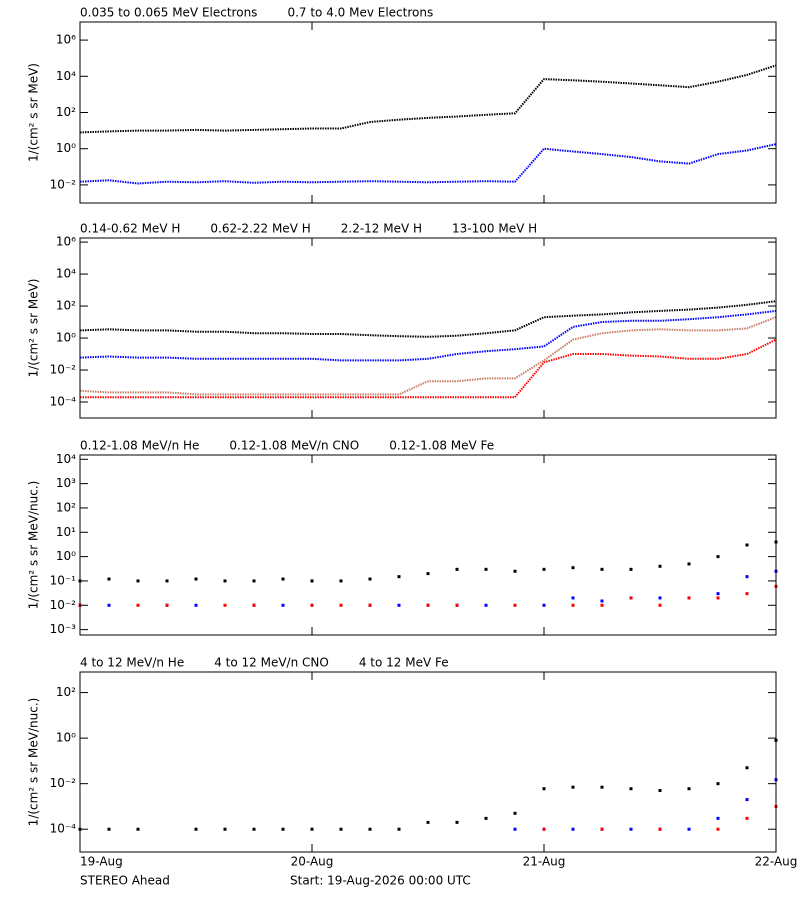 This screenshot has height=900, width=800. I want to click on y-axis-label: 1/(cm² s sr MeV), so click(34, 328).